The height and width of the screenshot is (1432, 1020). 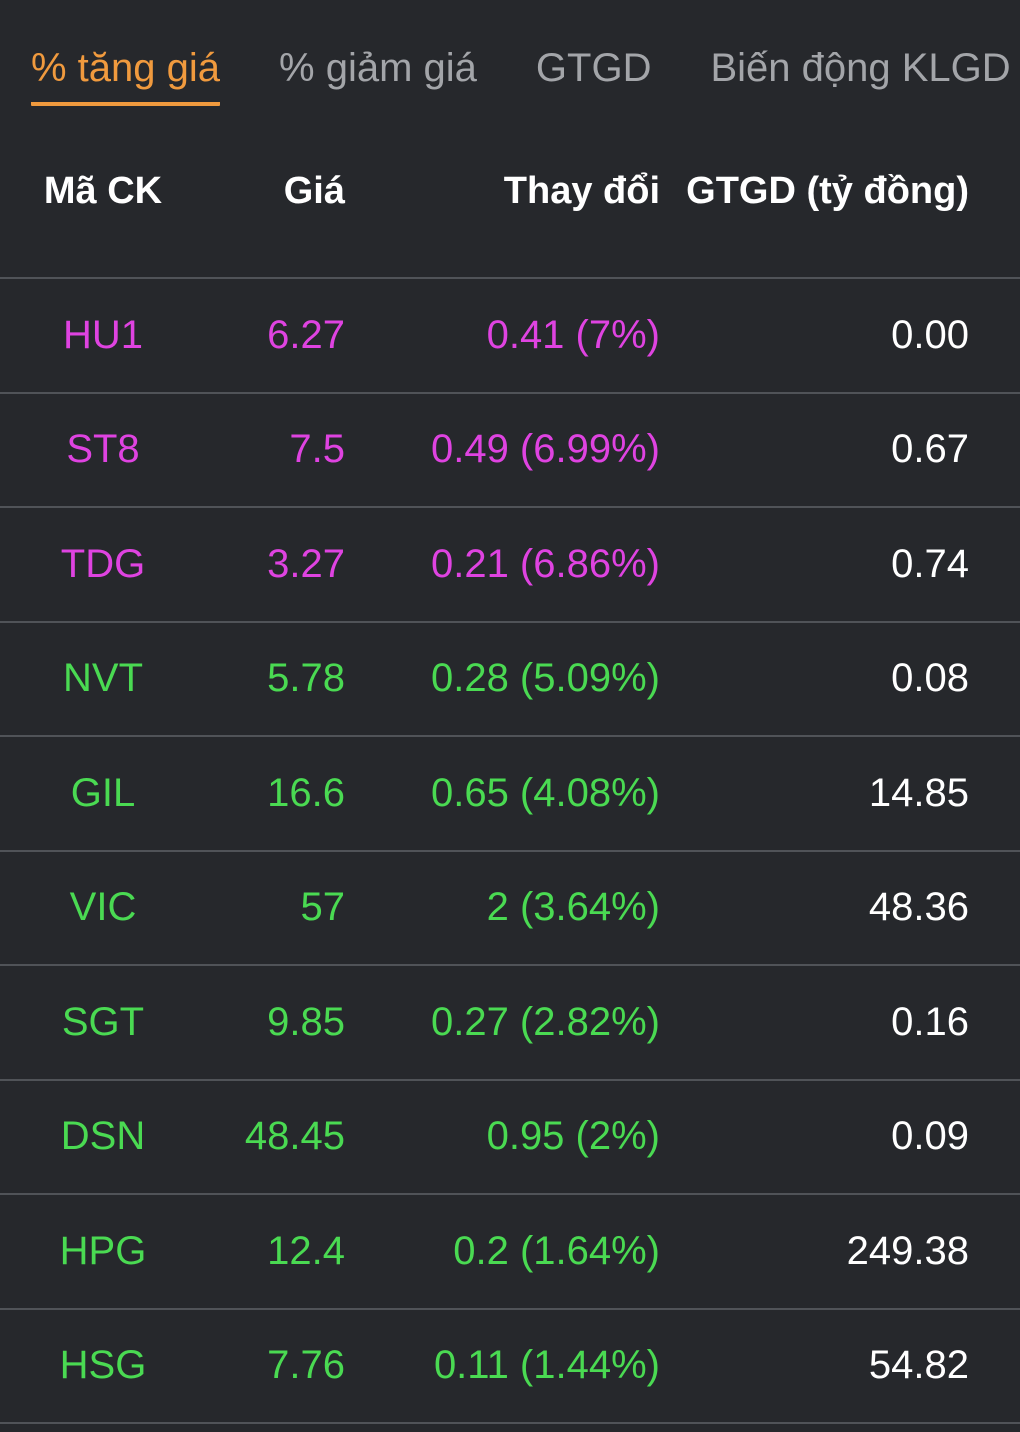 What do you see at coordinates (306, 678) in the screenshot?
I see `stock-price: 5.78` at bounding box center [306, 678].